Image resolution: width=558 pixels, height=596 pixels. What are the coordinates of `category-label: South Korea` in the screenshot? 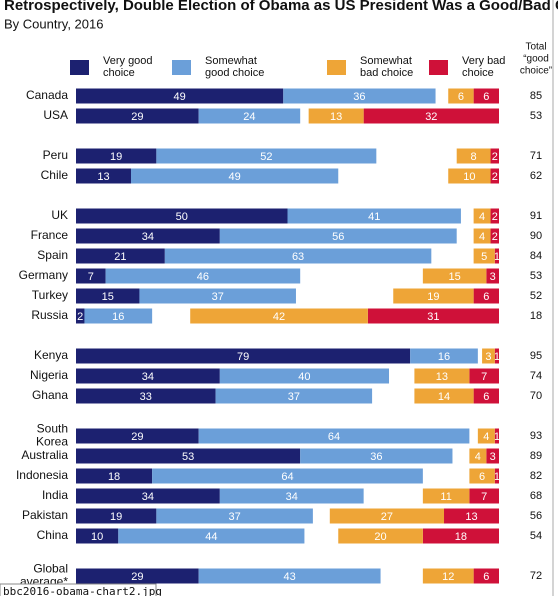 It's located at (52, 435).